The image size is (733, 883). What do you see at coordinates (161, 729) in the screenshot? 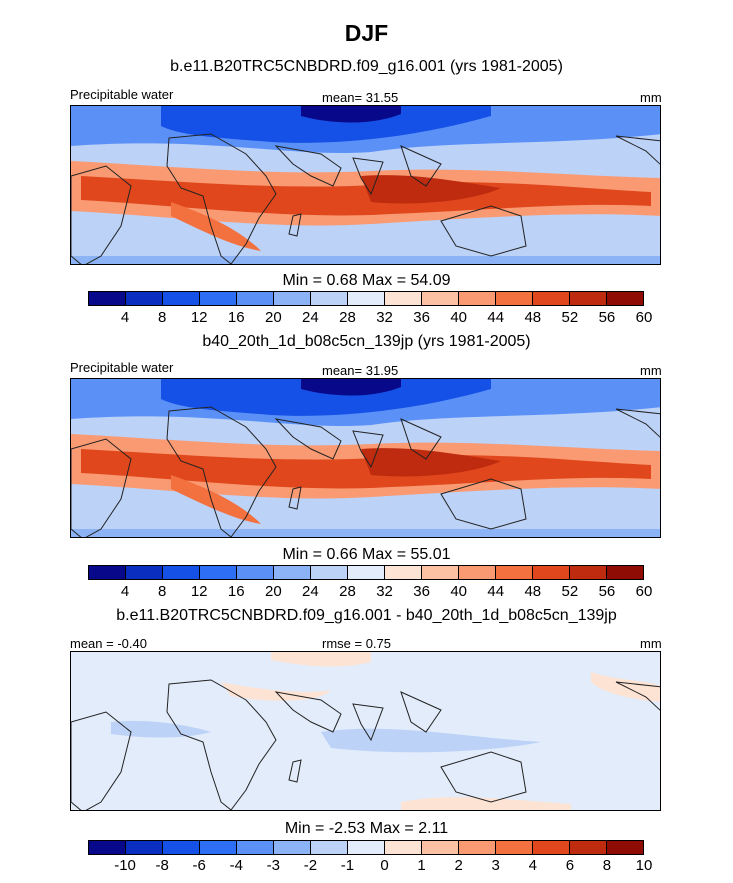
I see `negative-anomaly` at bounding box center [161, 729].